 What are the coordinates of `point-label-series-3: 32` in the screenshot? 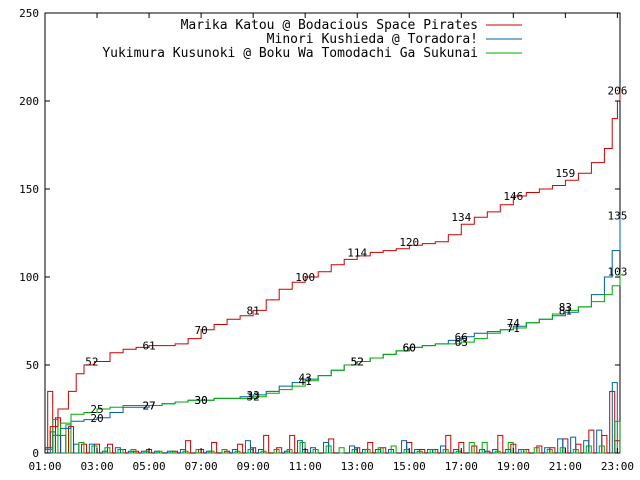 It's located at (253, 397).